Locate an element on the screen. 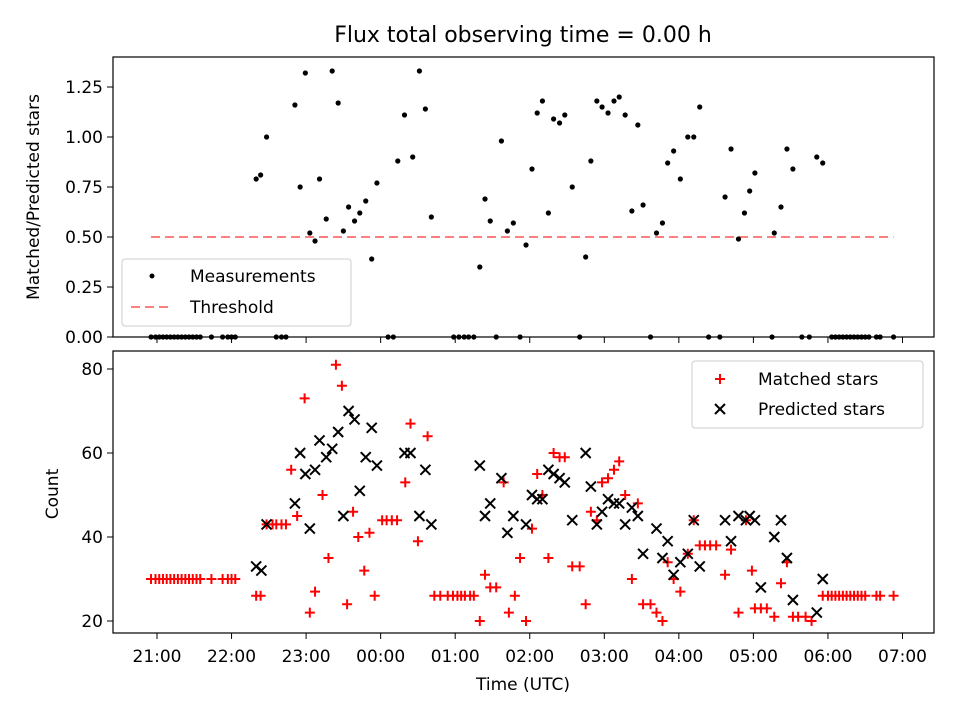 The width and height of the screenshot is (960, 720). top-legend-box is located at coordinates (236, 292).